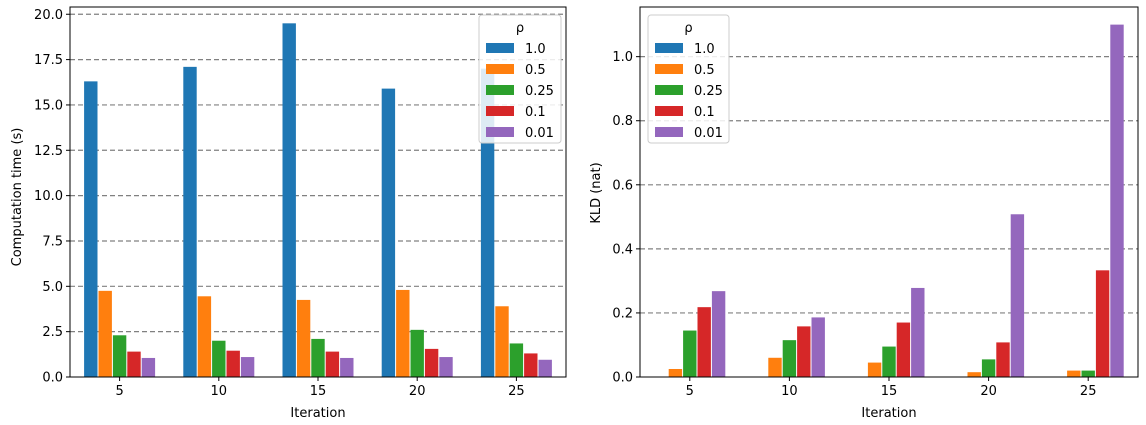  I want to click on left-ytick-label: 7.5, so click(52, 241).